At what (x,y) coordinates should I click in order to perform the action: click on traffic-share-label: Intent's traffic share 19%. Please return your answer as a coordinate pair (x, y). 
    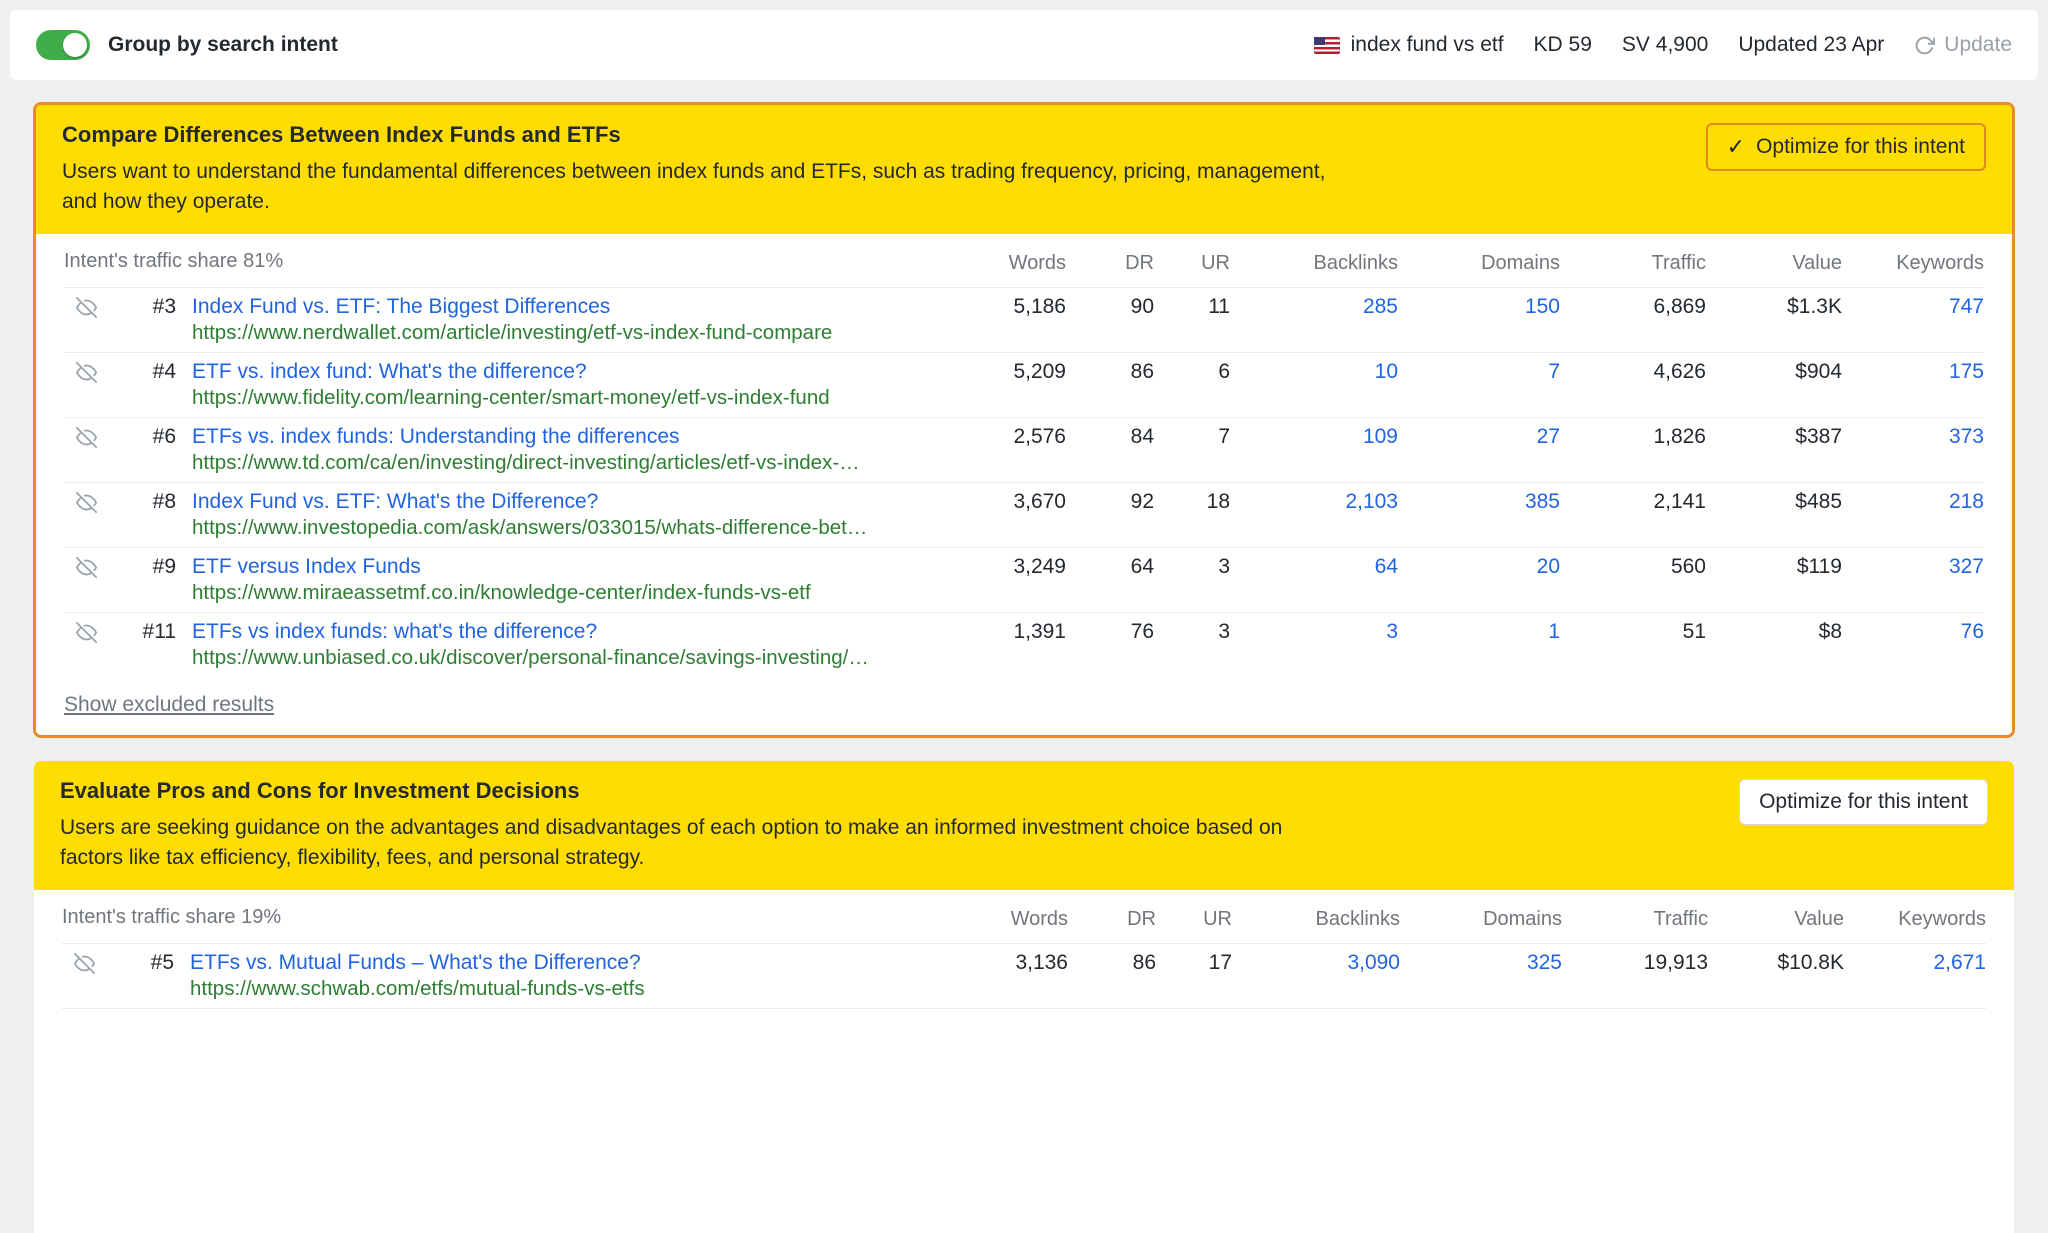
    Looking at the image, I should click on (172, 917).